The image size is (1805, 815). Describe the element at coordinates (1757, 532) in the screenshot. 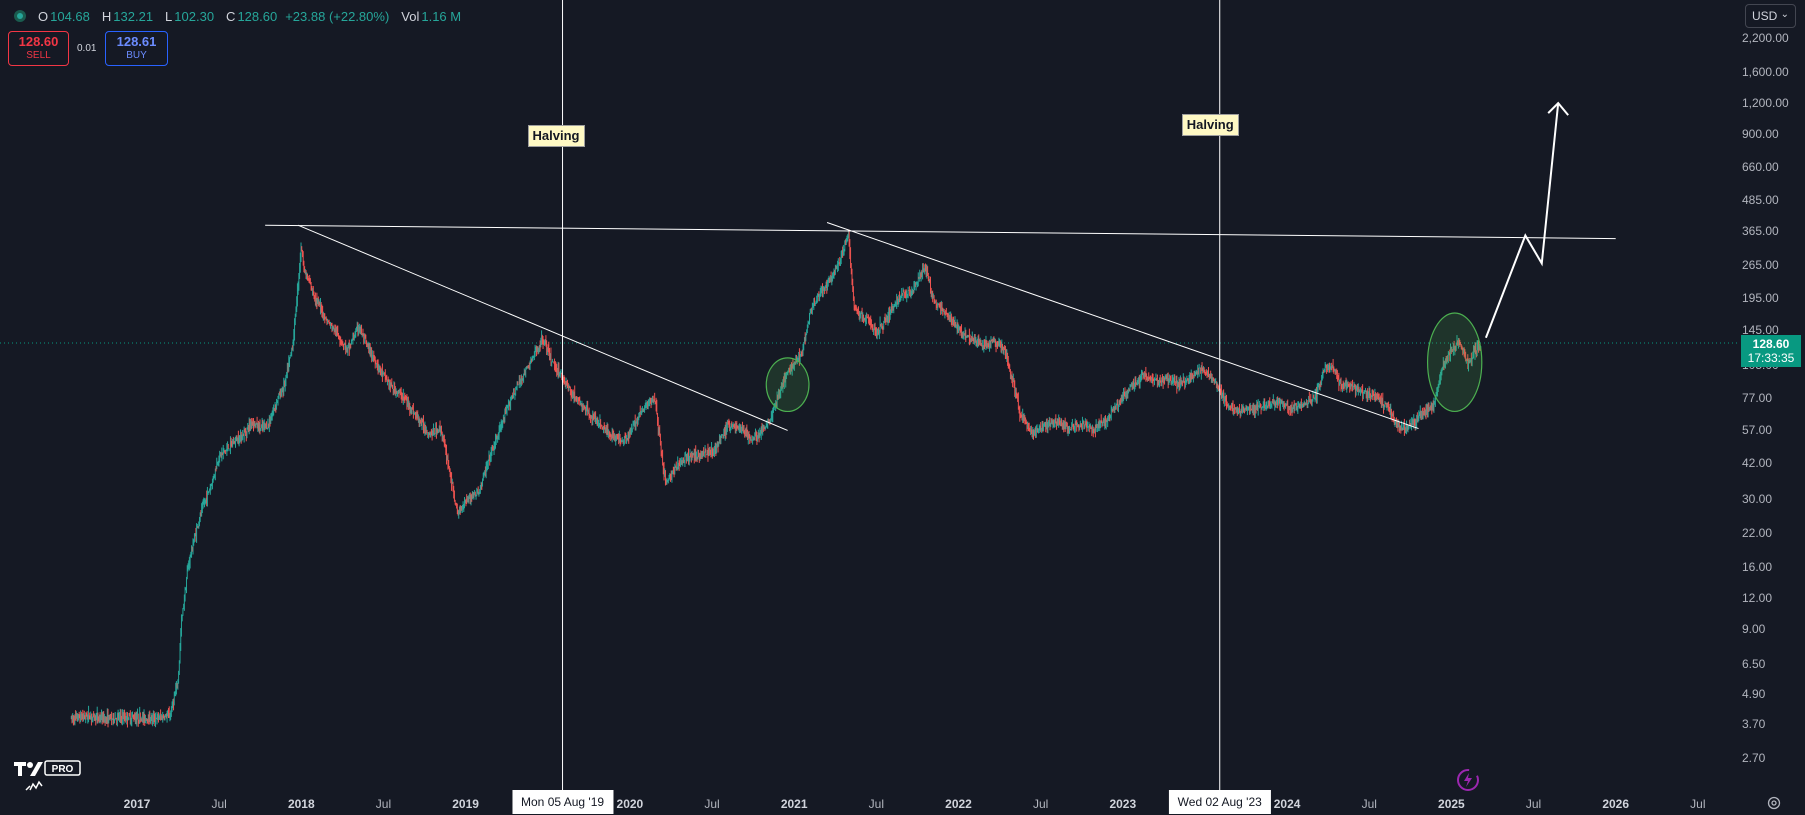

I see `price-tick-label: 22.00` at that location.